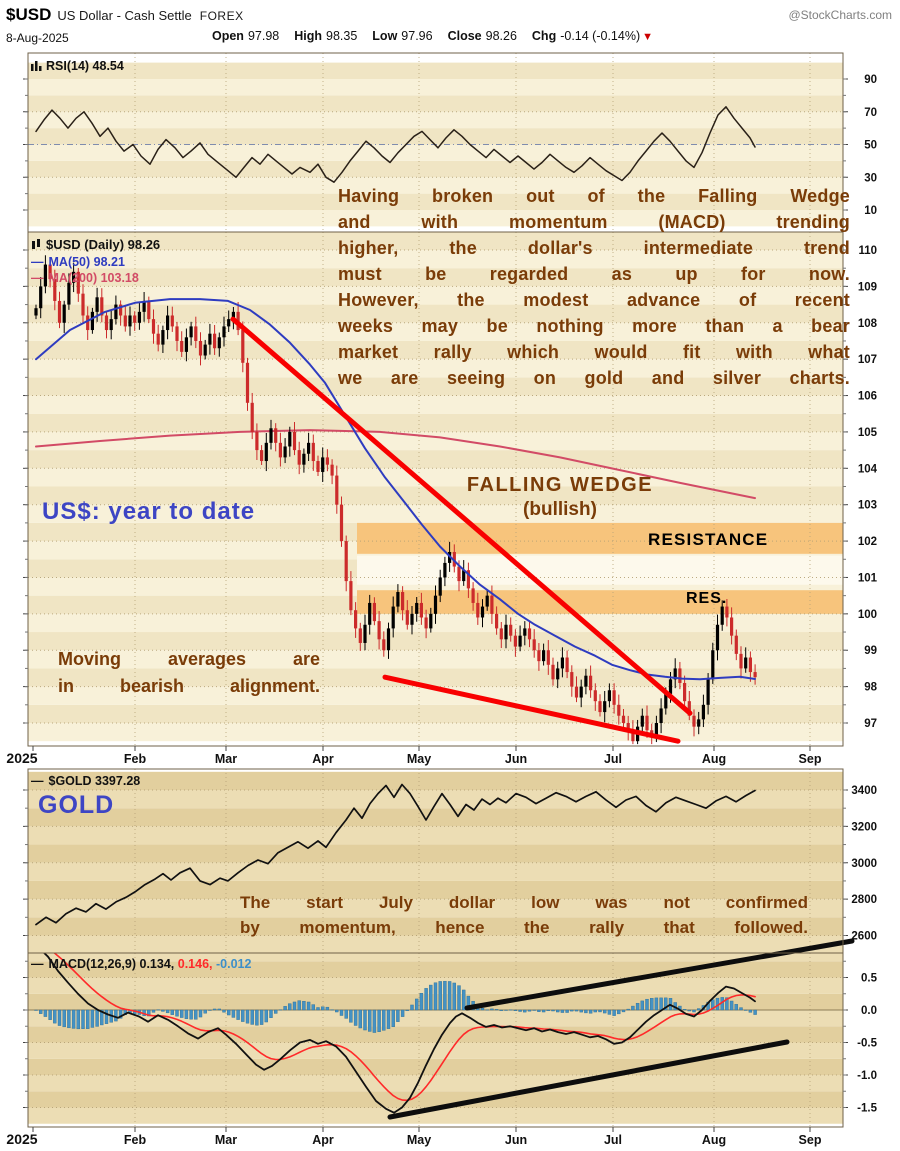 This screenshot has height=1151, width=900. I want to click on y-axis-tick-label: 3200, so click(864, 827).